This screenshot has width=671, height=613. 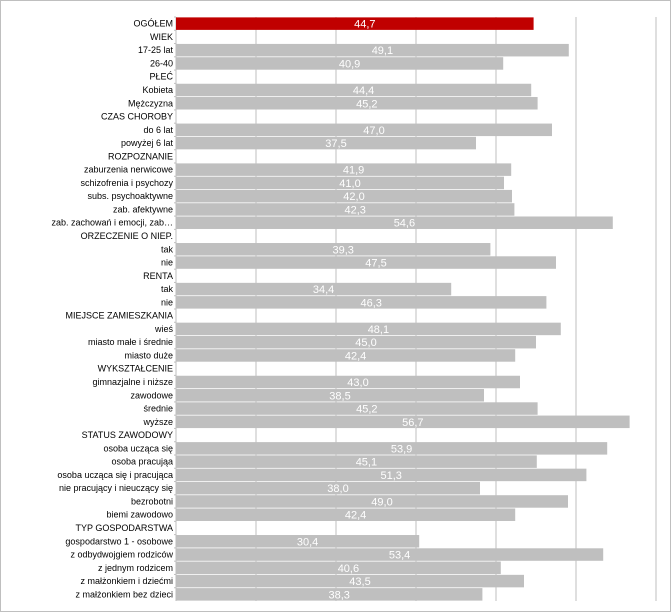 What do you see at coordinates (381, 502) in the screenshot?
I see `data-label: 49,0` at bounding box center [381, 502].